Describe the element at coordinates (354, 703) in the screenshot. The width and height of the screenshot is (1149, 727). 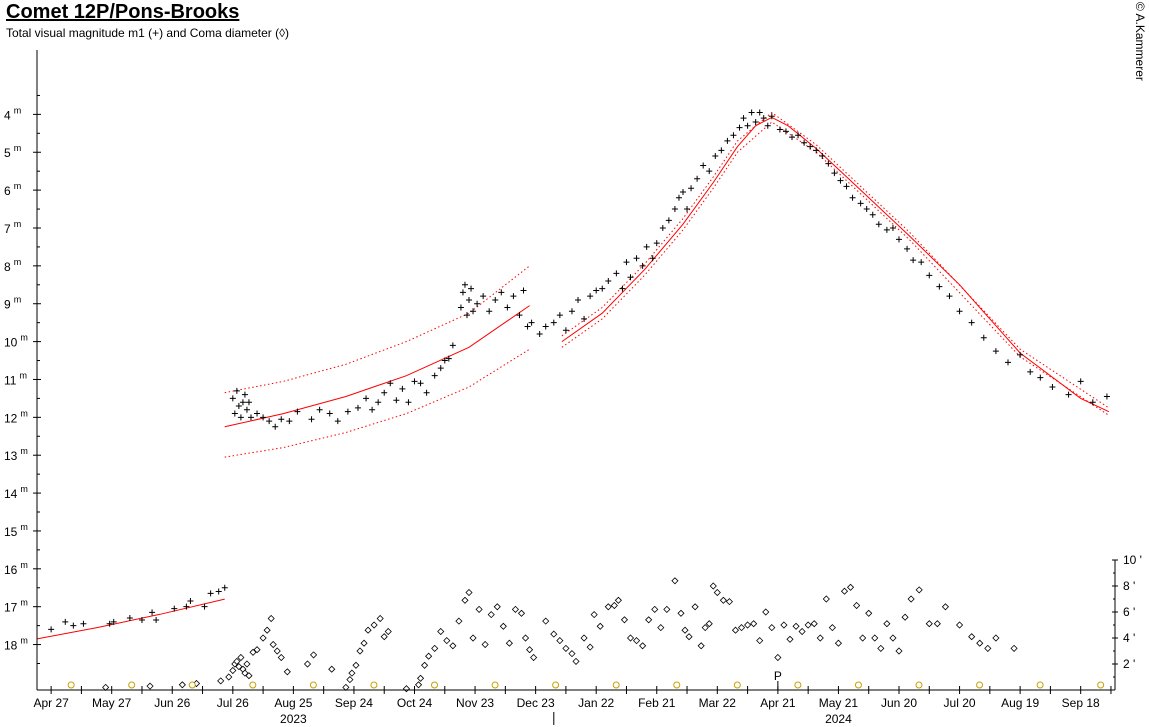
I see `x-tick-label: Sep 24` at that location.